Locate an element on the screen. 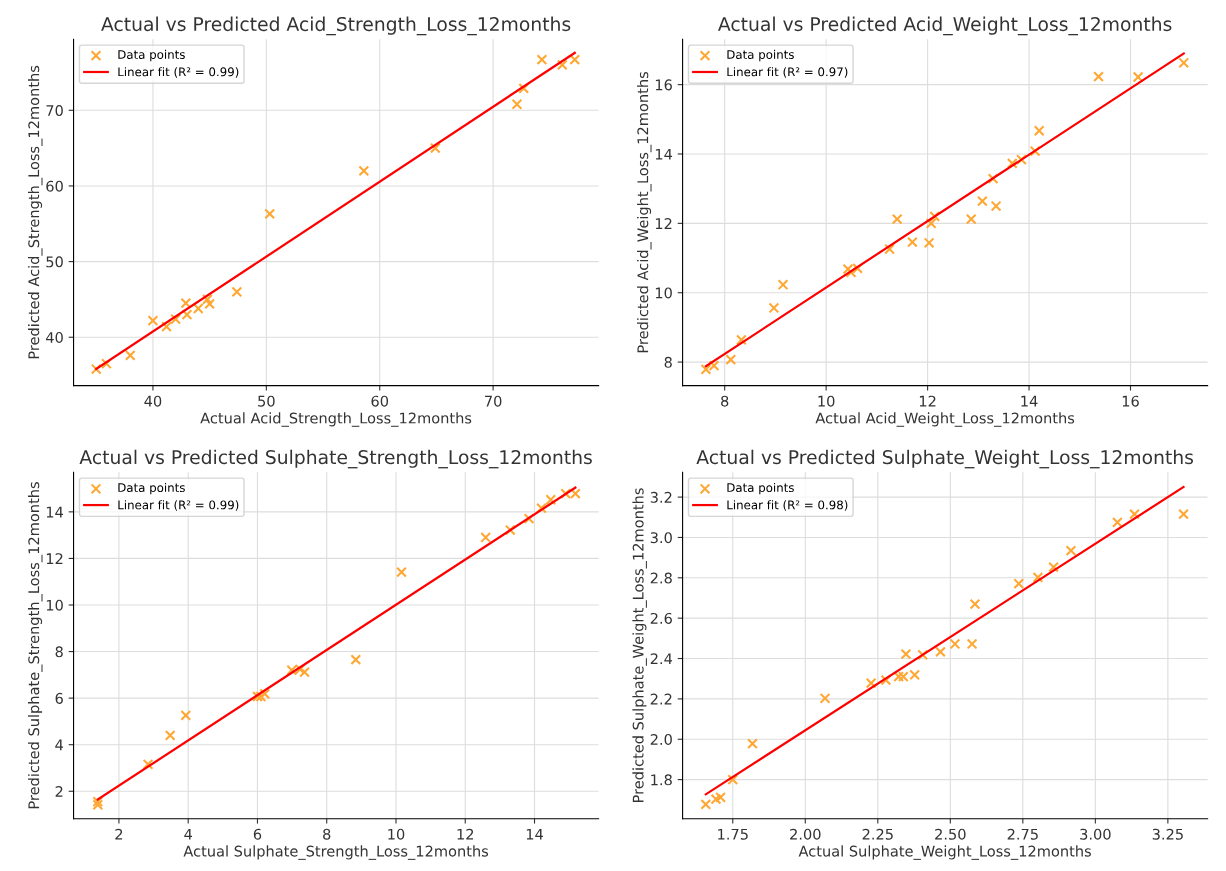  y-tick-label: 2.4 is located at coordinates (661, 659).